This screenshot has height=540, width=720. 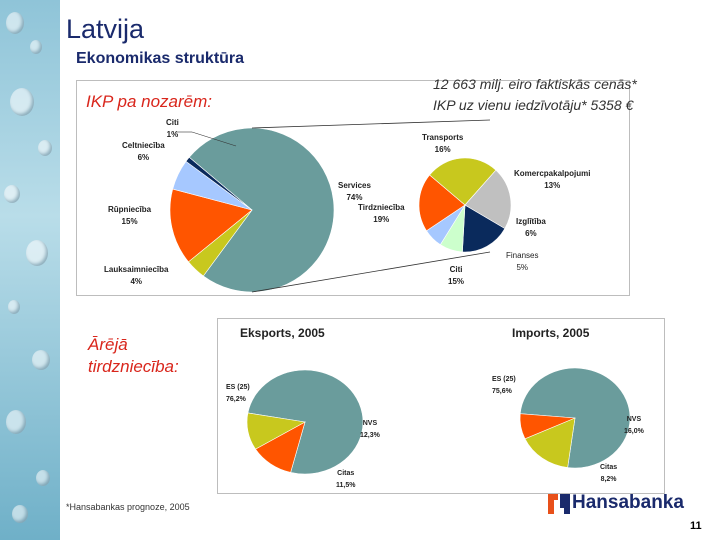 I want to click on label-transports: Transports 16%, so click(x=443, y=143).